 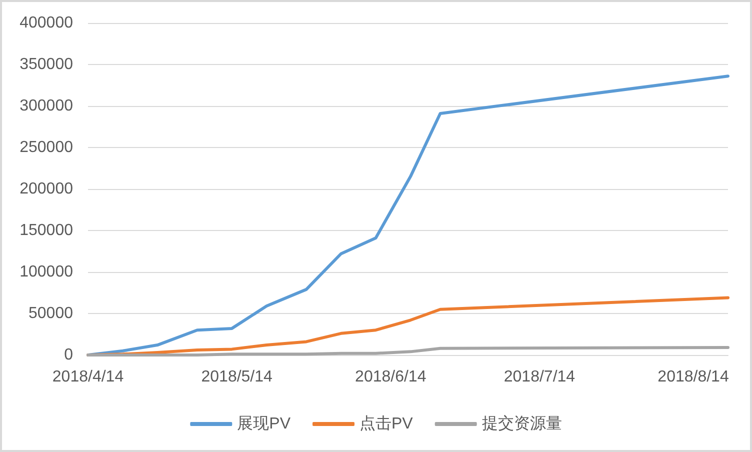 What do you see at coordinates (237, 377) in the screenshot?
I see `x-tick-label: 2018/5/14` at bounding box center [237, 377].